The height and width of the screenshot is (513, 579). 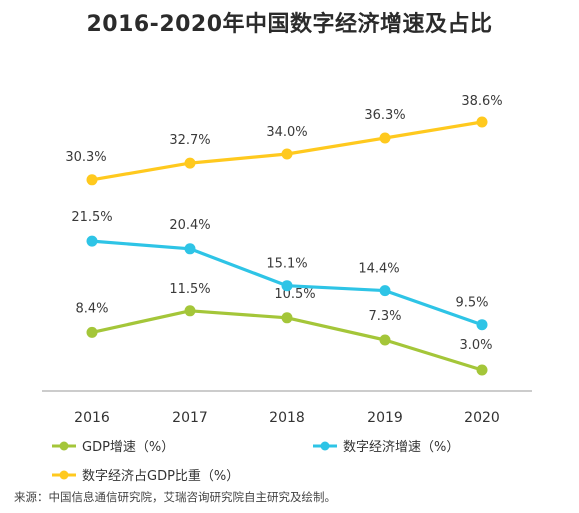 What do you see at coordinates (284, 329) in the screenshot?
I see `series-1: 8.4% 11.5% 10.5% 7.3% 3.0%` at bounding box center [284, 329].